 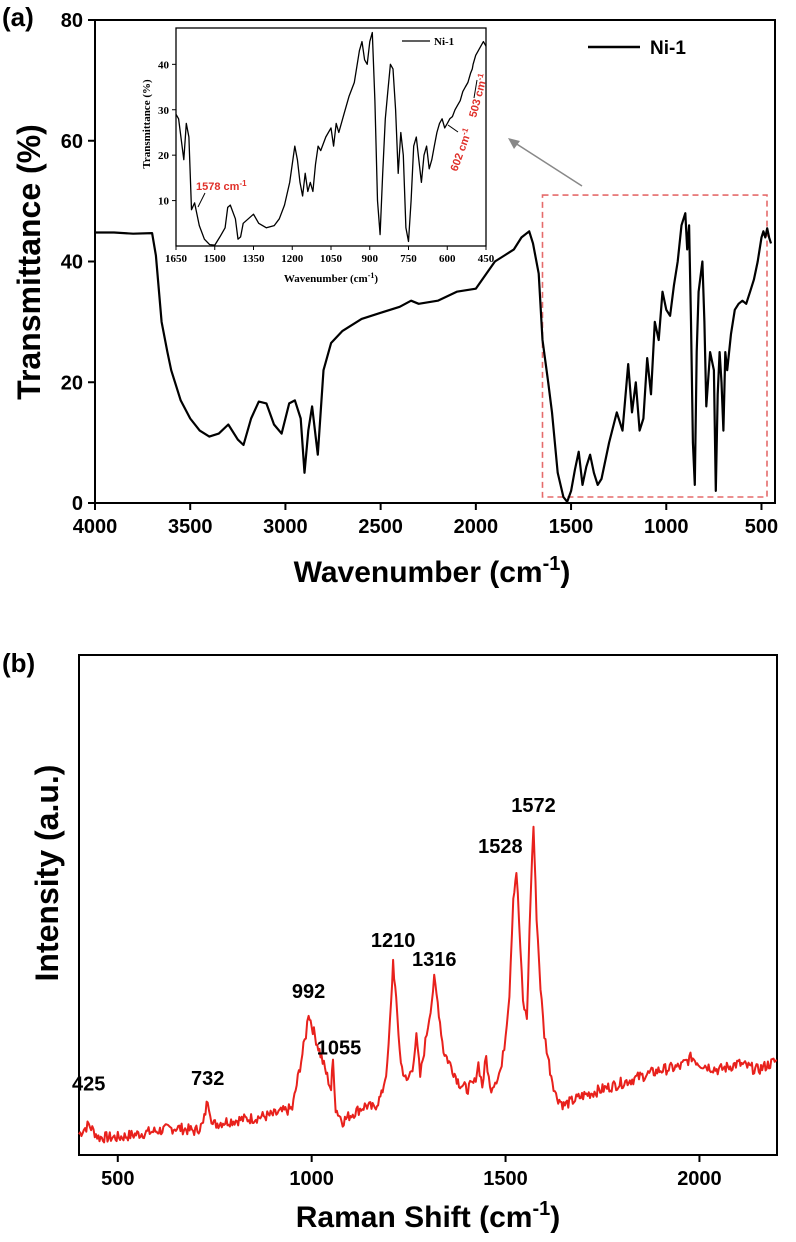 What do you see at coordinates (147, 124) in the screenshot?
I see `inset-y-axis-label: Transmittance (%)` at bounding box center [147, 124].